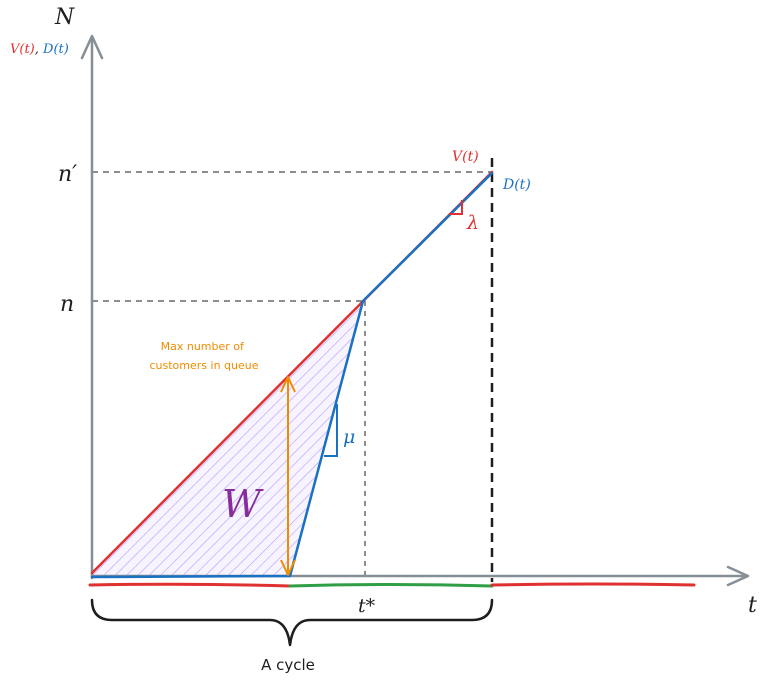 This screenshot has height=687, width=774. I want to click on service-slope-label: μ, so click(349, 437).